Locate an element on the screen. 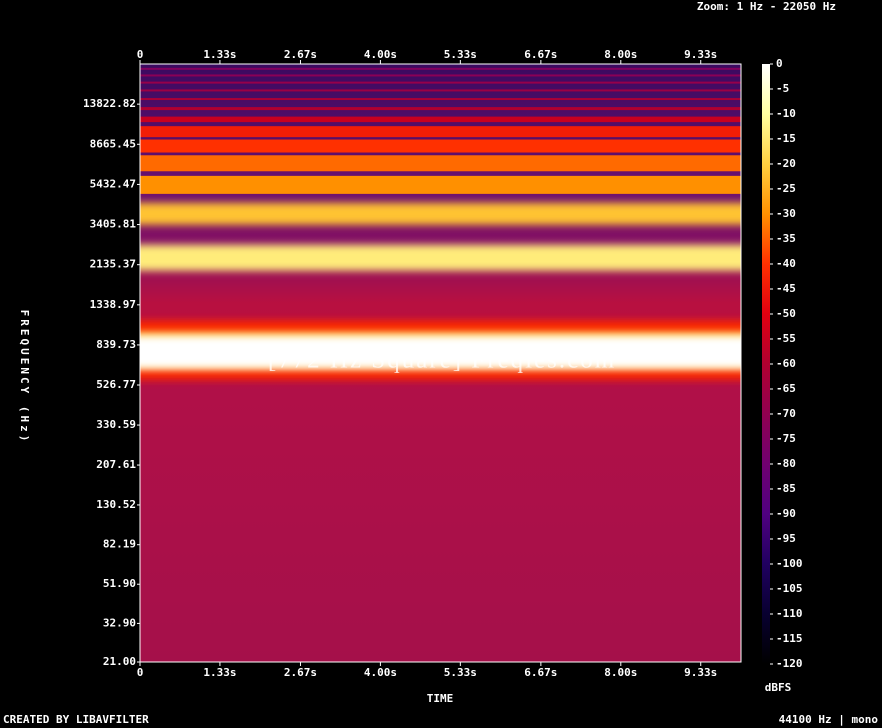  colorbar-tick-label: -75 is located at coordinates (786, 438).